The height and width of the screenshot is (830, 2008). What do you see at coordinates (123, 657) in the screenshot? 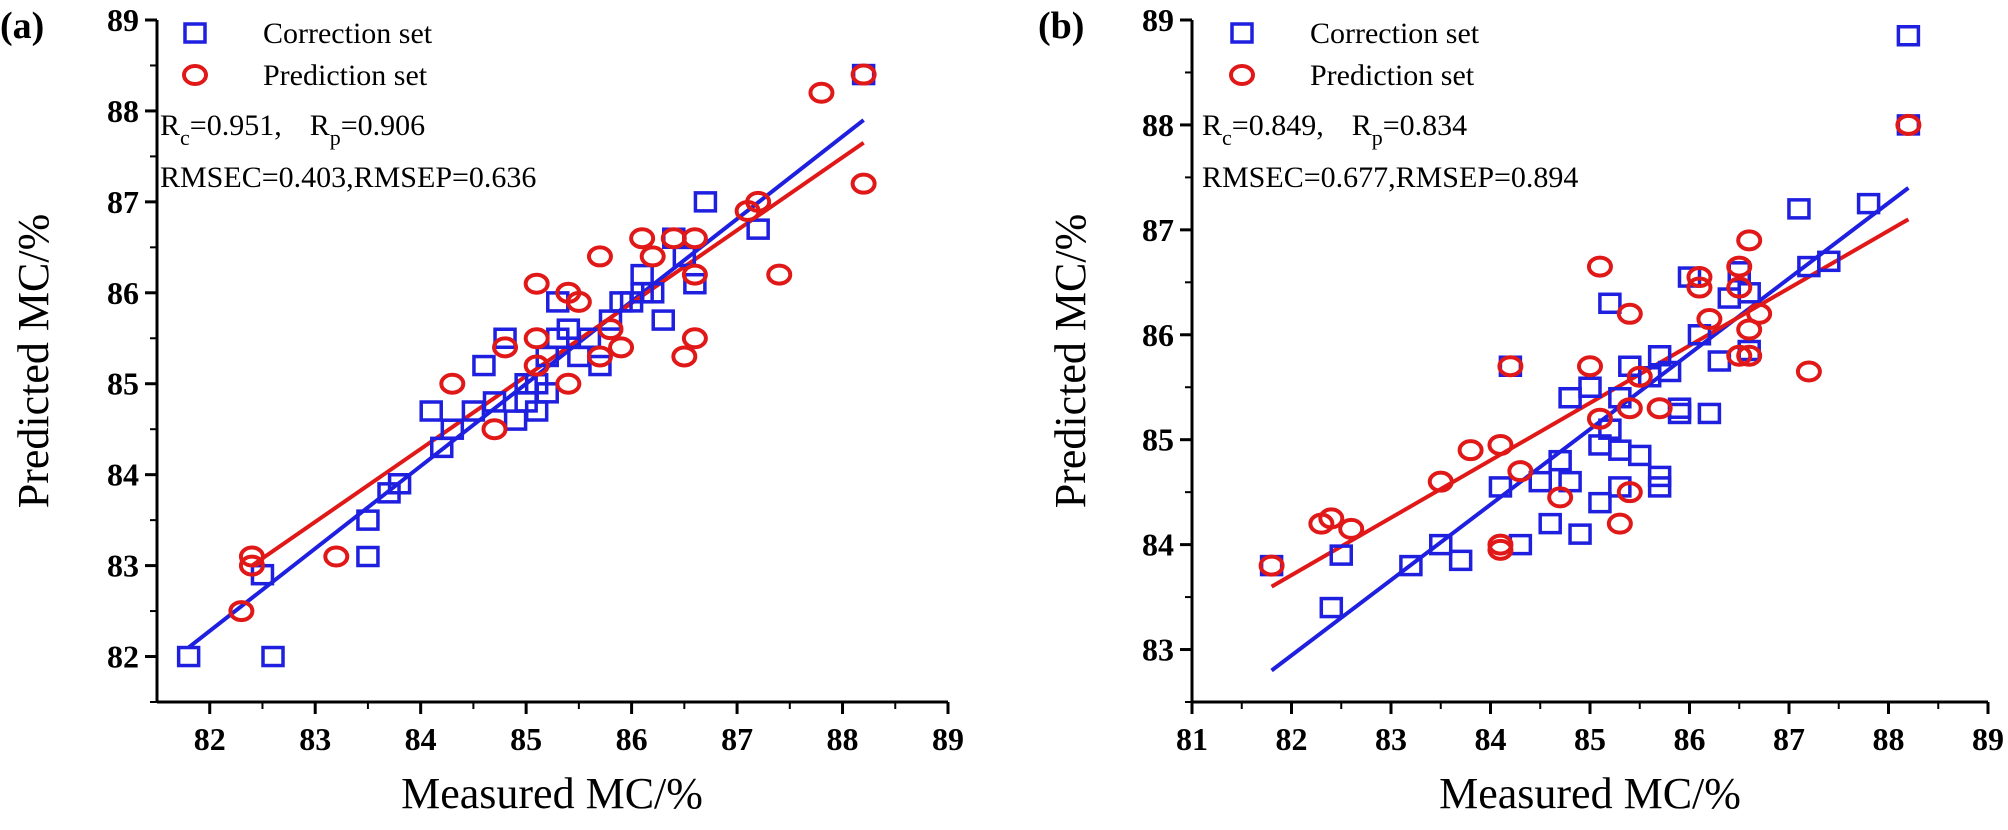
I see `y-tick-label: 82` at bounding box center [123, 657].